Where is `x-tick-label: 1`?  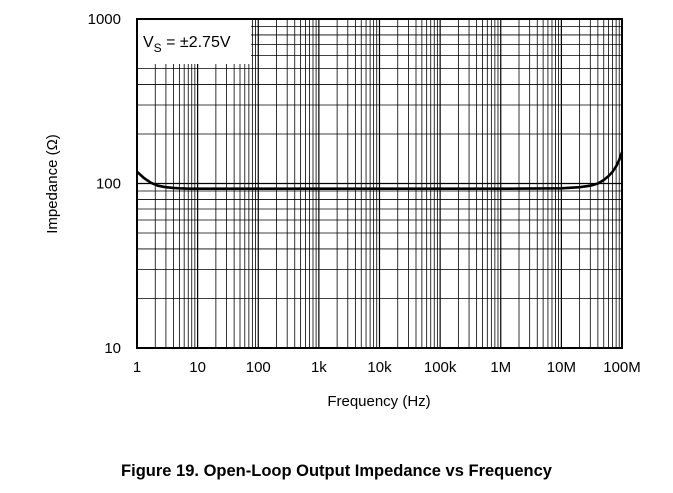 x-tick-label: 1 is located at coordinates (137, 367).